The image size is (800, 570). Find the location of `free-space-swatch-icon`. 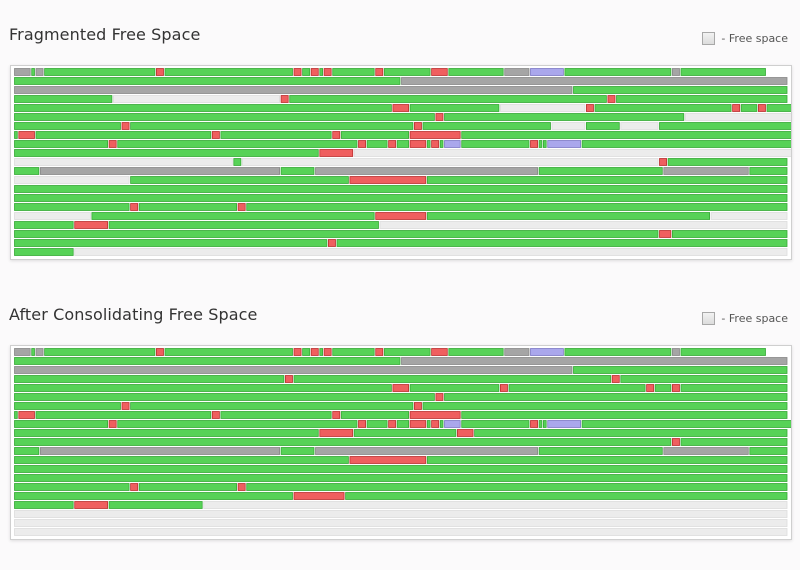

free-space-swatch-icon is located at coordinates (709, 38).